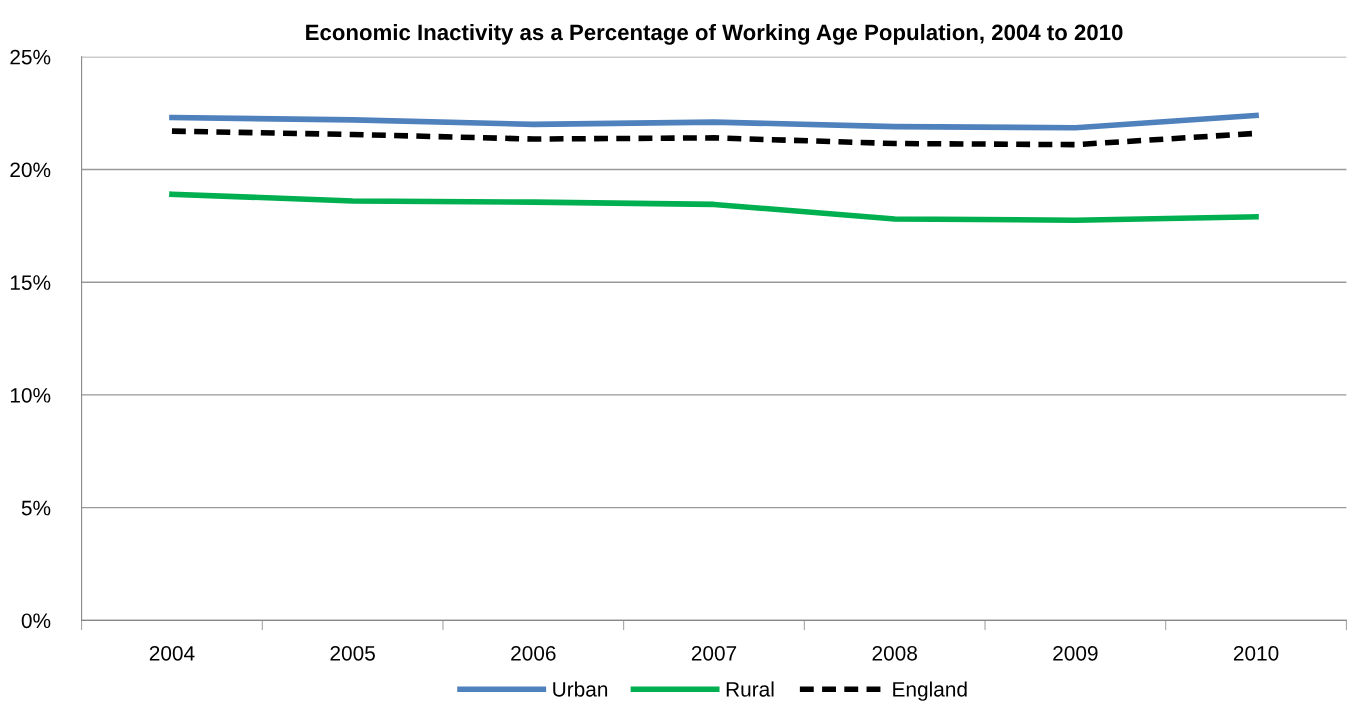  What do you see at coordinates (533, 653) in the screenshot?
I see `x-tick-label: 2006` at bounding box center [533, 653].